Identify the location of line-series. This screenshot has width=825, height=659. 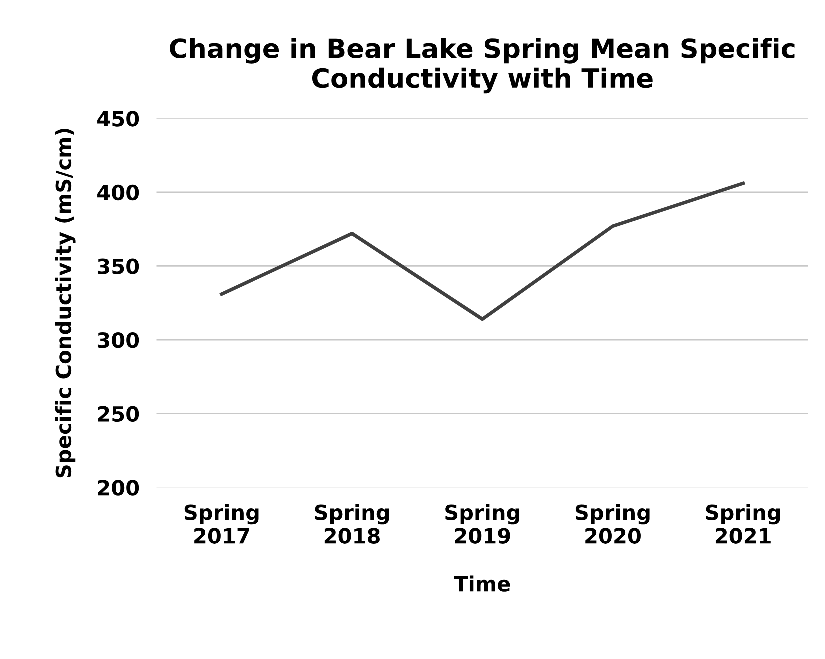
(483, 252).